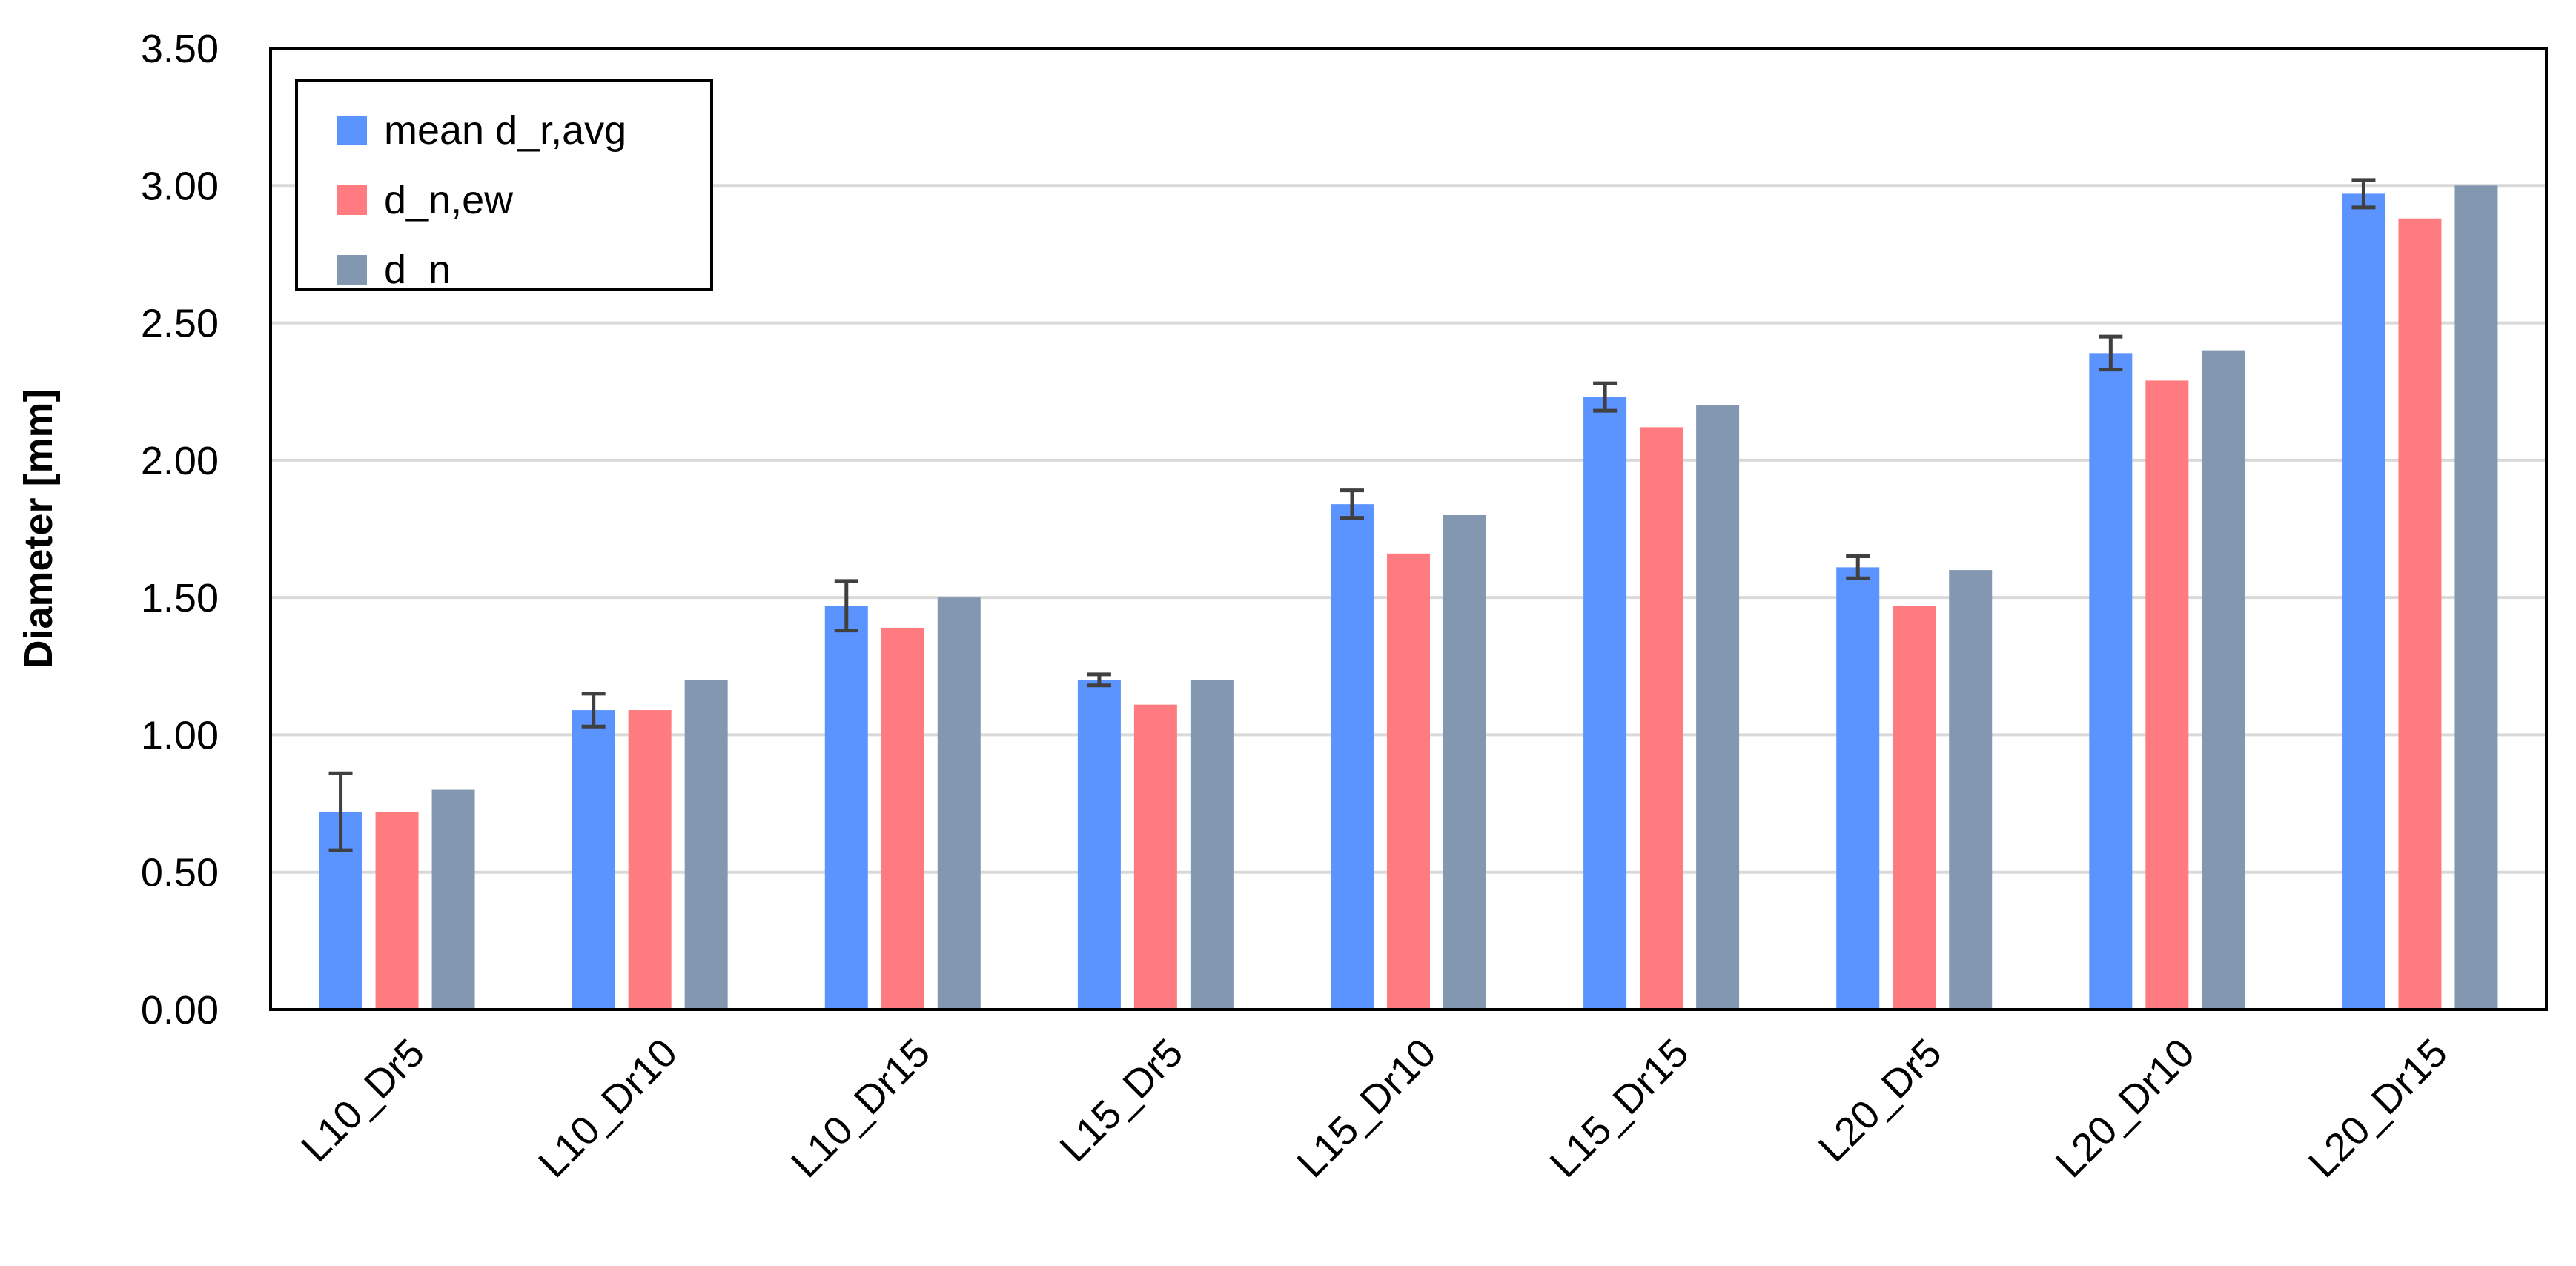  What do you see at coordinates (38, 528) in the screenshot?
I see `y-axis-title: Diameter [mm]` at bounding box center [38, 528].